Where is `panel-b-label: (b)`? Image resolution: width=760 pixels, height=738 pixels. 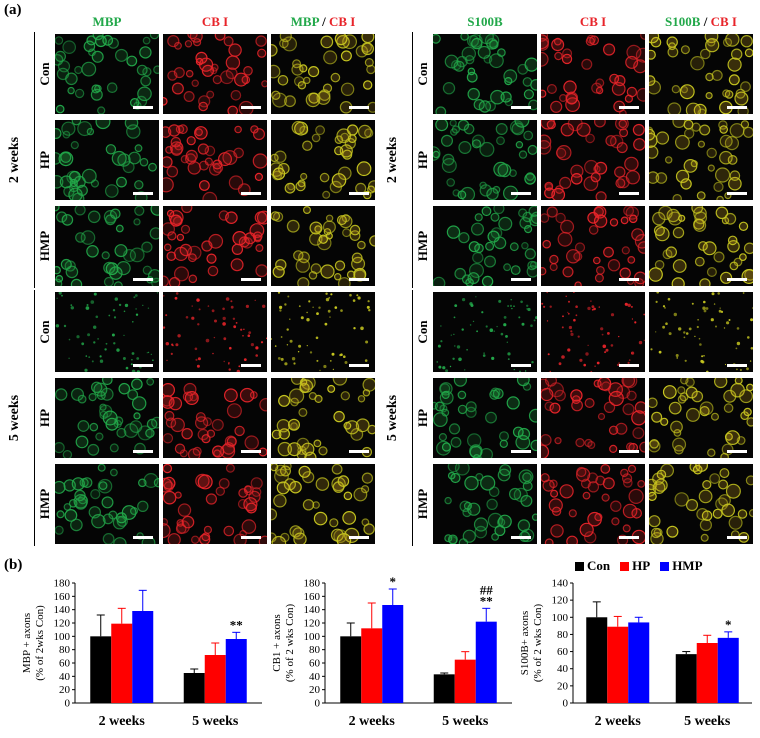 panel-b-label: (b) is located at coordinates (13, 565).